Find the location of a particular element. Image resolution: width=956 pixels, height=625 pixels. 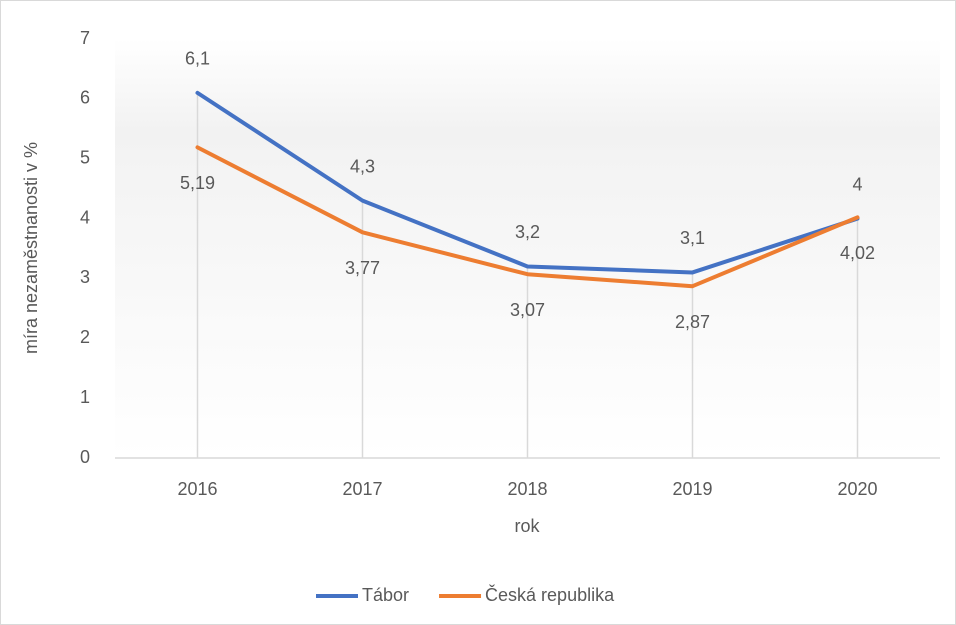

data-label: 3,07 is located at coordinates (527, 310).